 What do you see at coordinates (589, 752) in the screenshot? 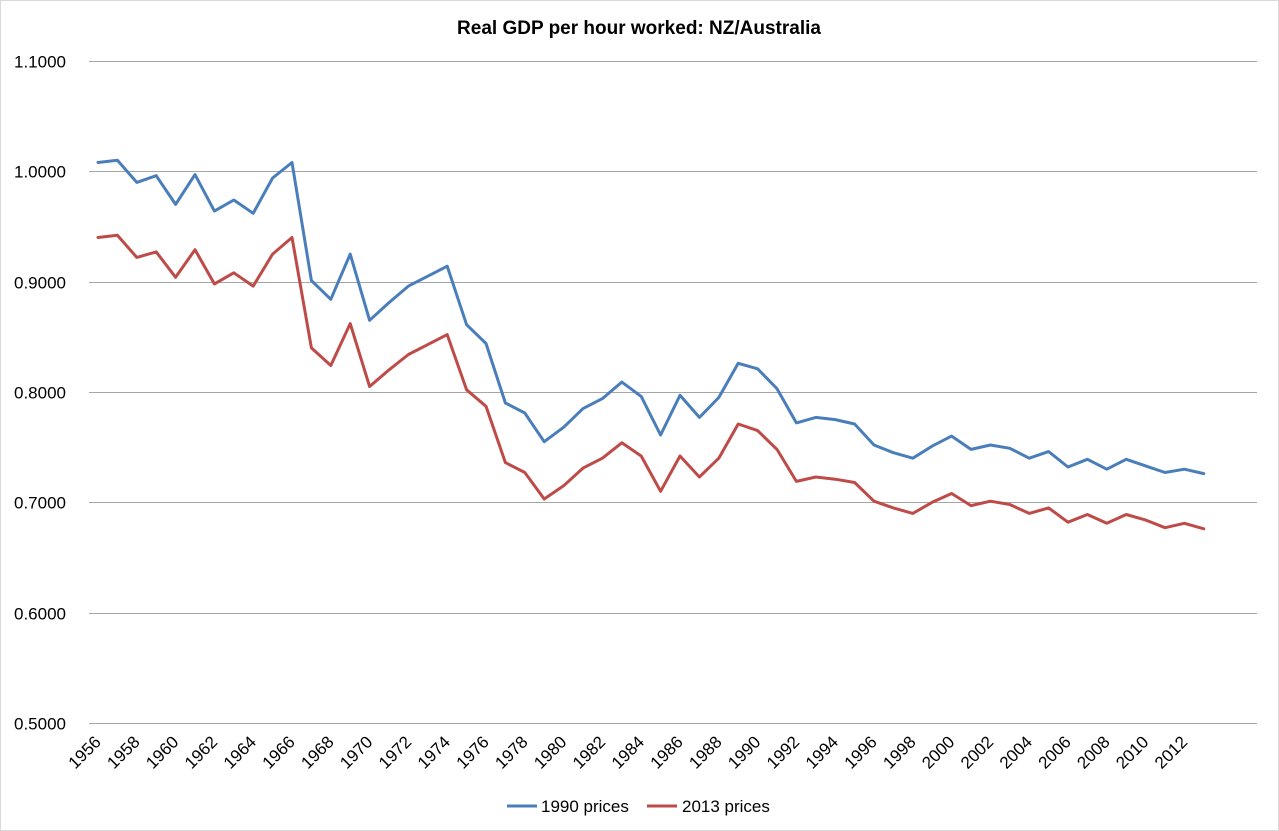
I see `x-tick-label: 1982` at bounding box center [589, 752].